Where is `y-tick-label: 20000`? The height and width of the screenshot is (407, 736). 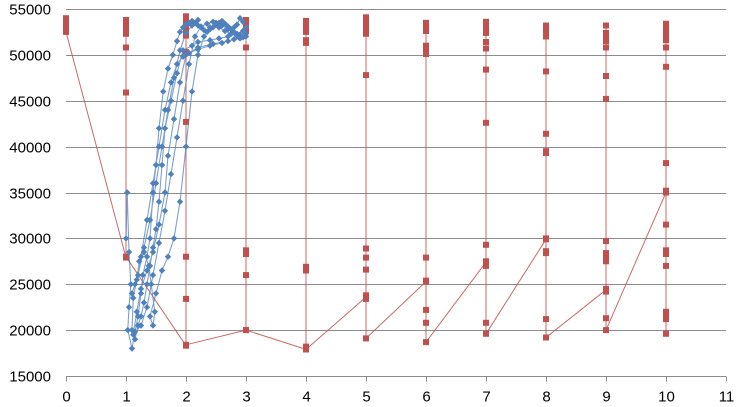 y-tick-label: 20000 is located at coordinates (30, 331).